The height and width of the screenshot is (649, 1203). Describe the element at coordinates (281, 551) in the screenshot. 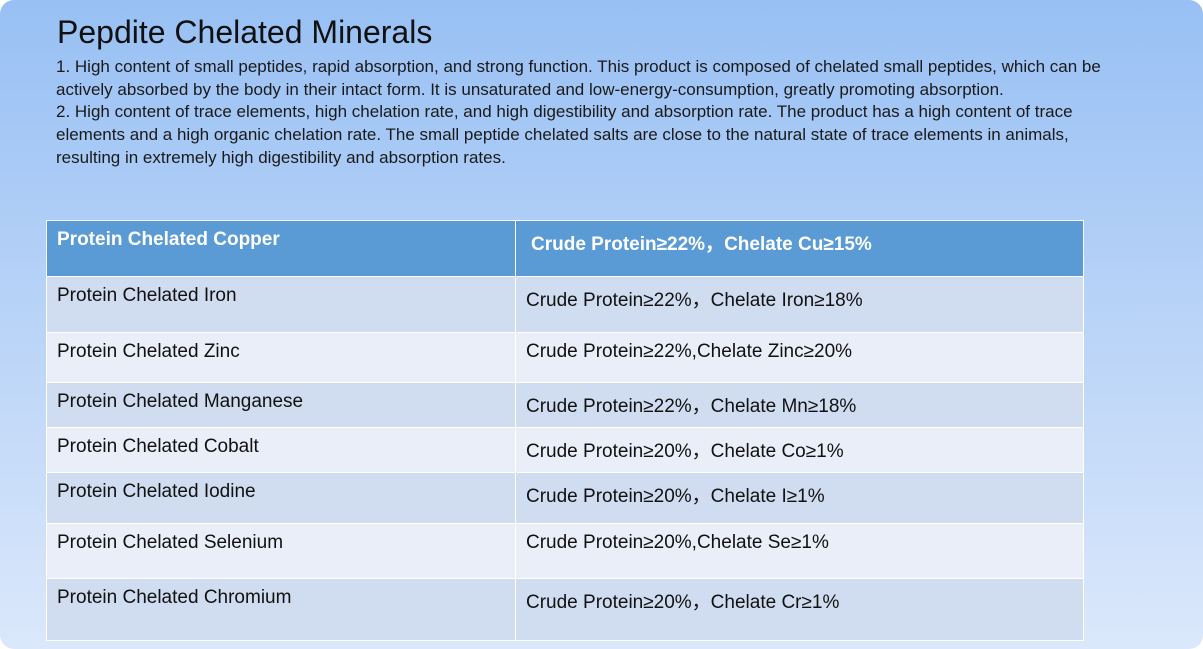

I see `table-cell: Protein Chelated Selenium` at that location.